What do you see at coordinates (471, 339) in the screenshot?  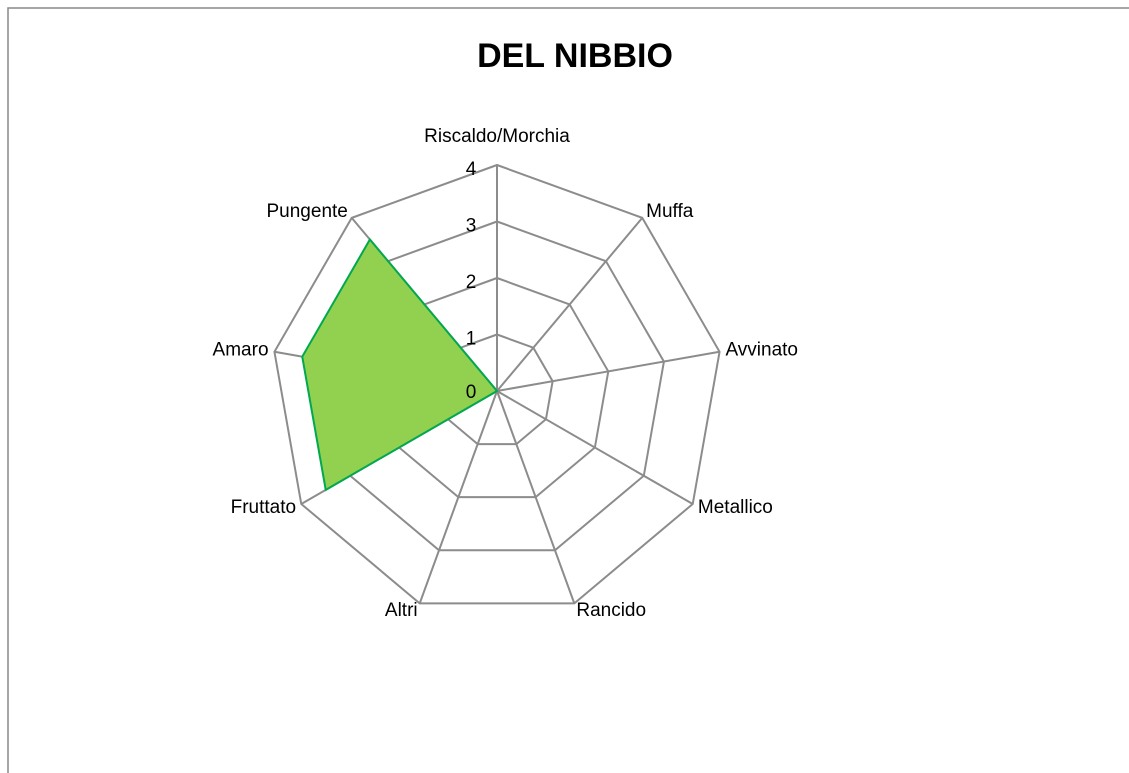 I see `tick-label: 1` at bounding box center [471, 339].